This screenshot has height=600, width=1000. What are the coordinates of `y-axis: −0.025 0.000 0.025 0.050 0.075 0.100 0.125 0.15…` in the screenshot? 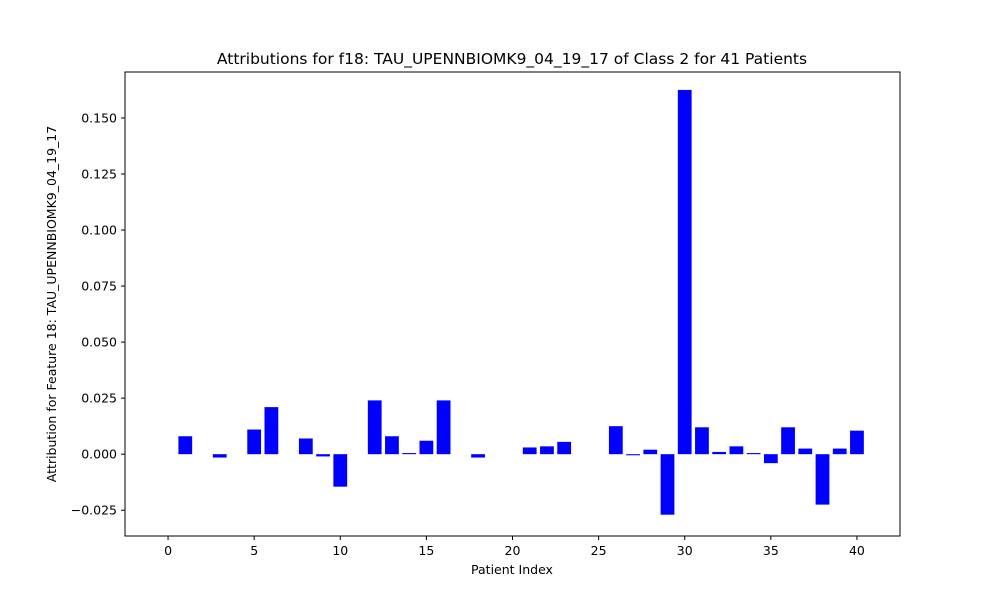 It's located at (98, 314).